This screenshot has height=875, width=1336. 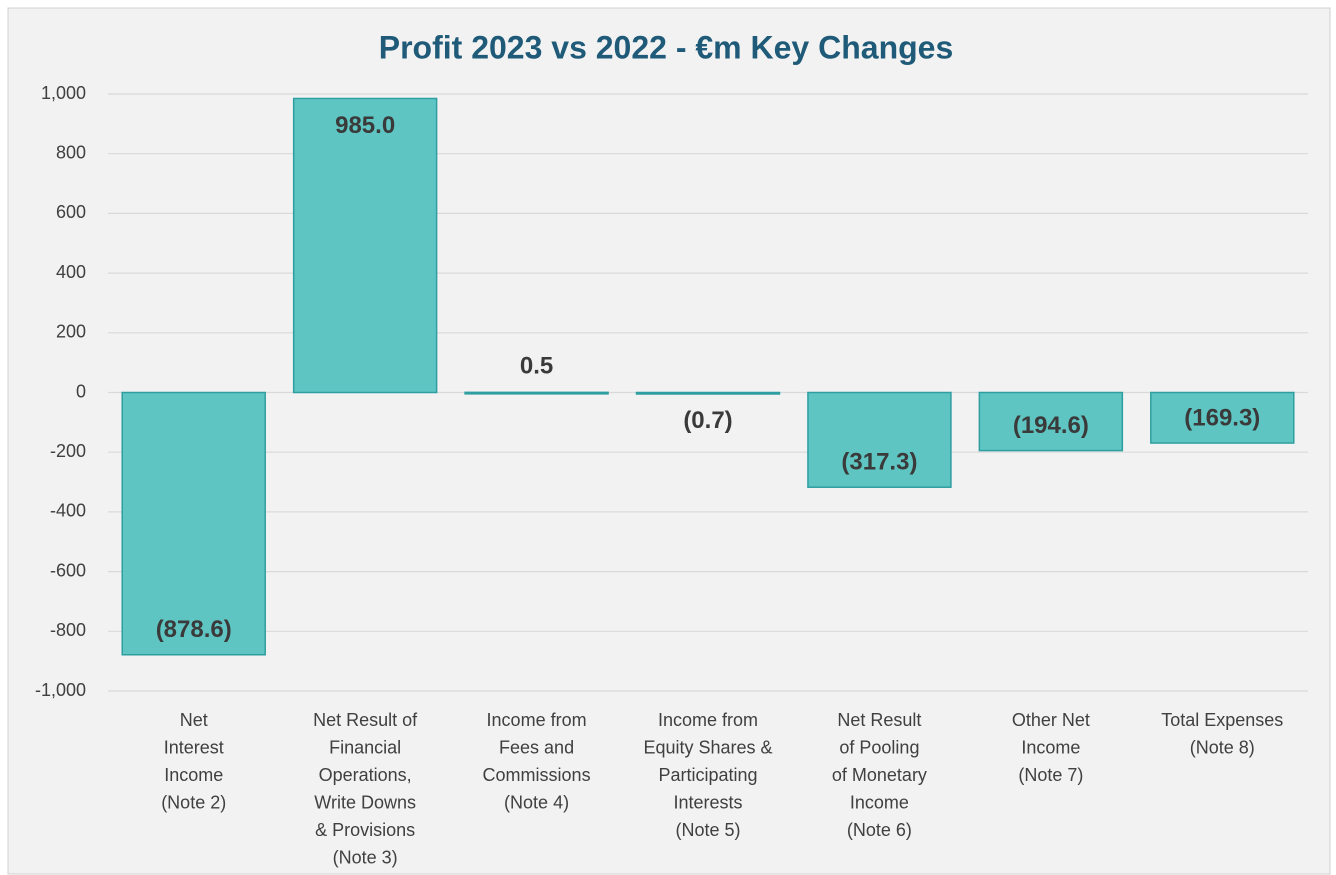 What do you see at coordinates (71, 332) in the screenshot?
I see `y-tick-label: 200` at bounding box center [71, 332].